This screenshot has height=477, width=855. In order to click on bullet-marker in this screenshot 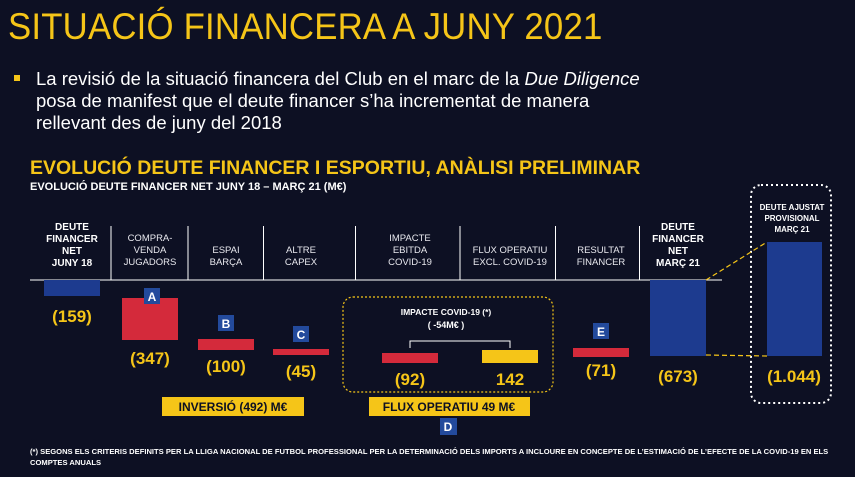, I will do `click(17, 78)`.